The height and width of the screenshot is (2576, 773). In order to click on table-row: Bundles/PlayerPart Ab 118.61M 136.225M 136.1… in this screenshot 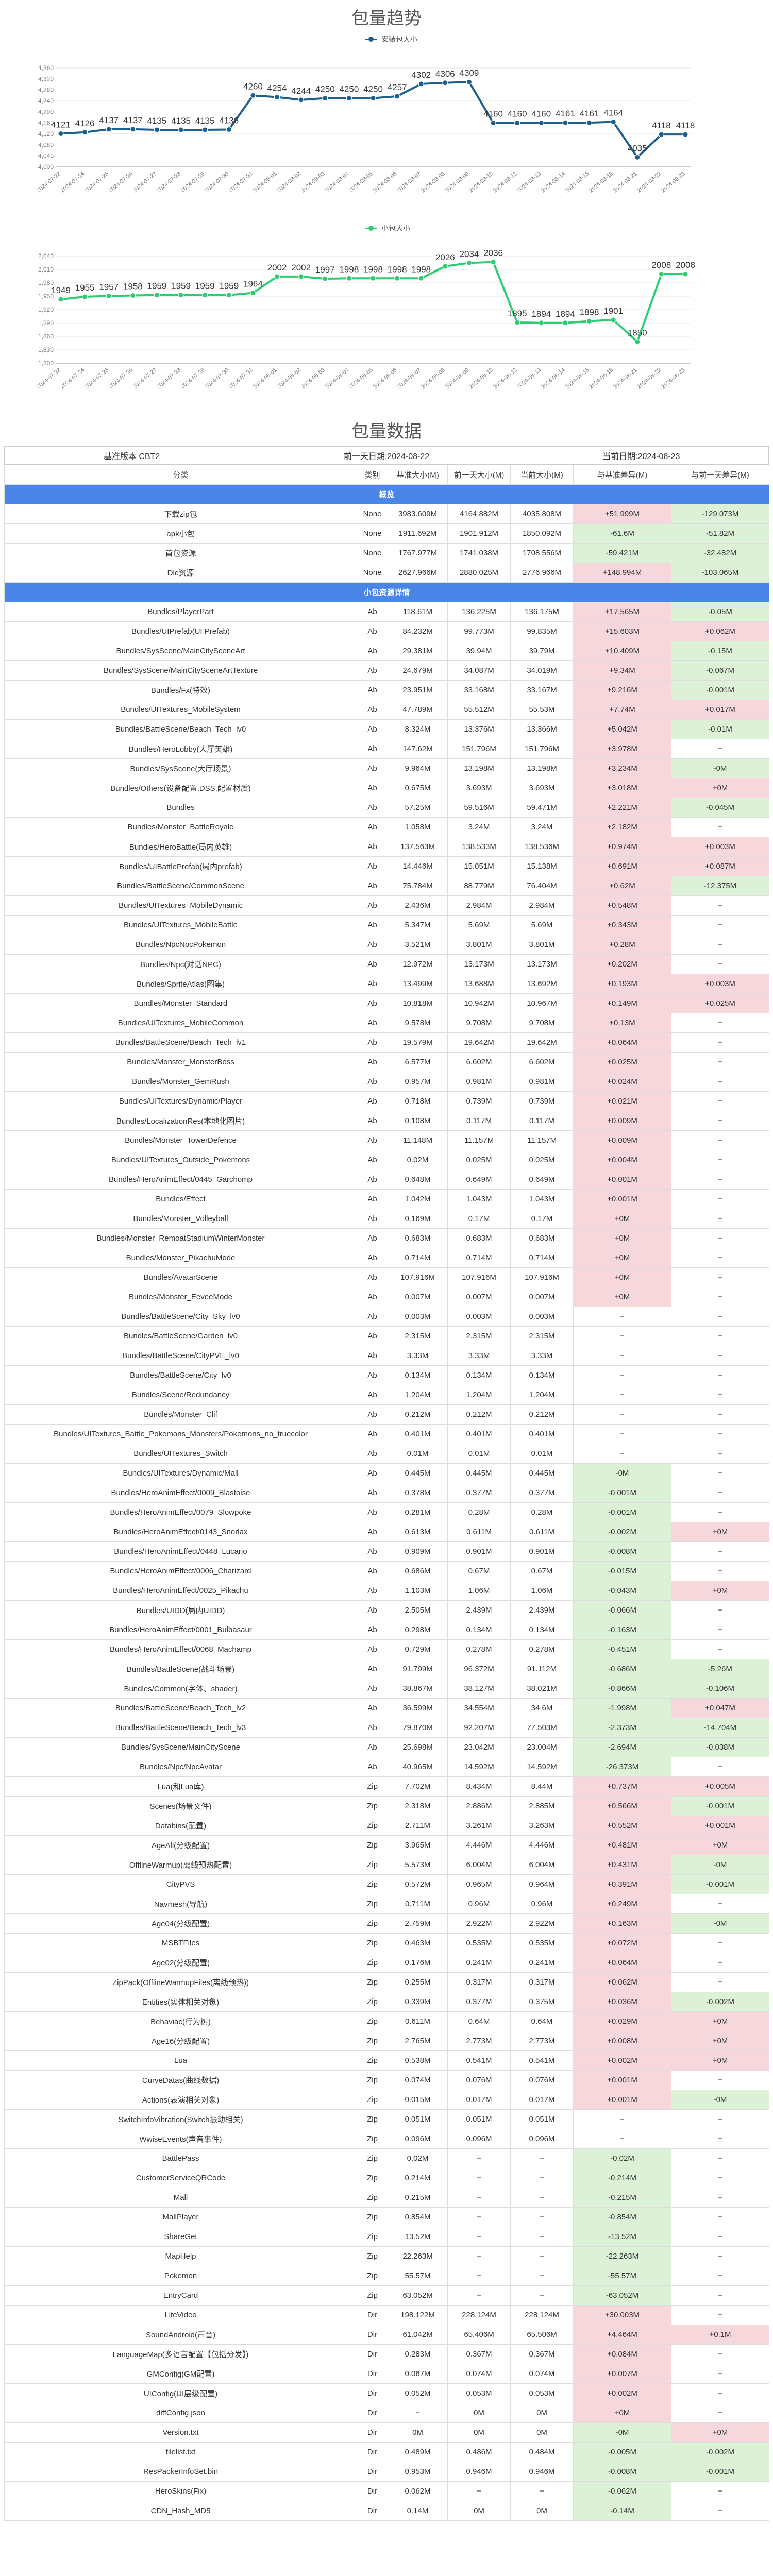, I will do `click(386, 612)`.